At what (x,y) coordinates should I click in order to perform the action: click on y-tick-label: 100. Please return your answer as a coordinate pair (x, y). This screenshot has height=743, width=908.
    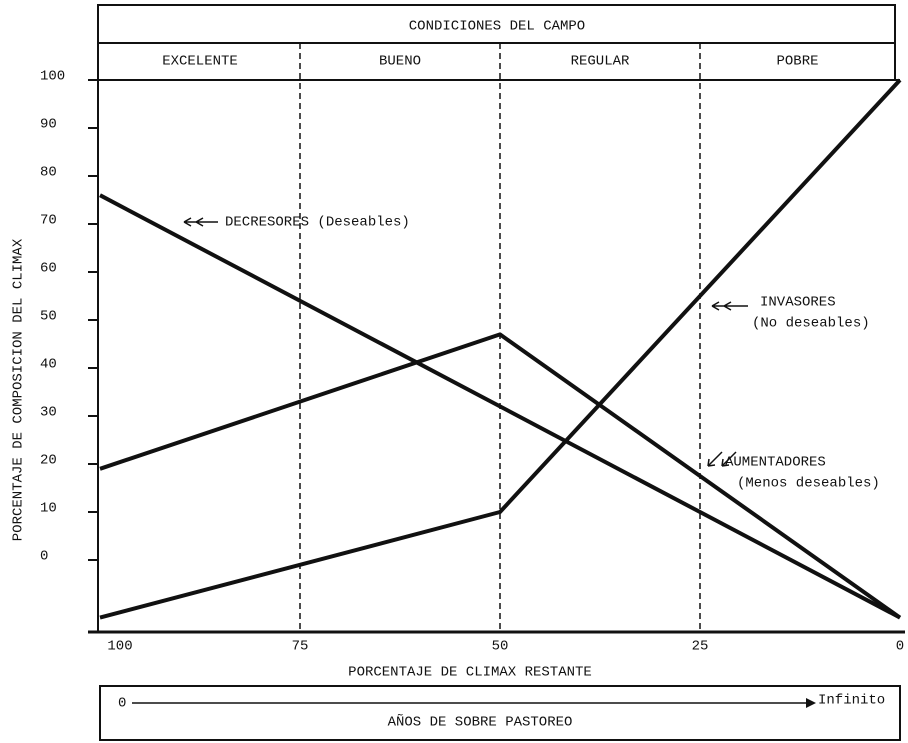
    Looking at the image, I should click on (52, 77).